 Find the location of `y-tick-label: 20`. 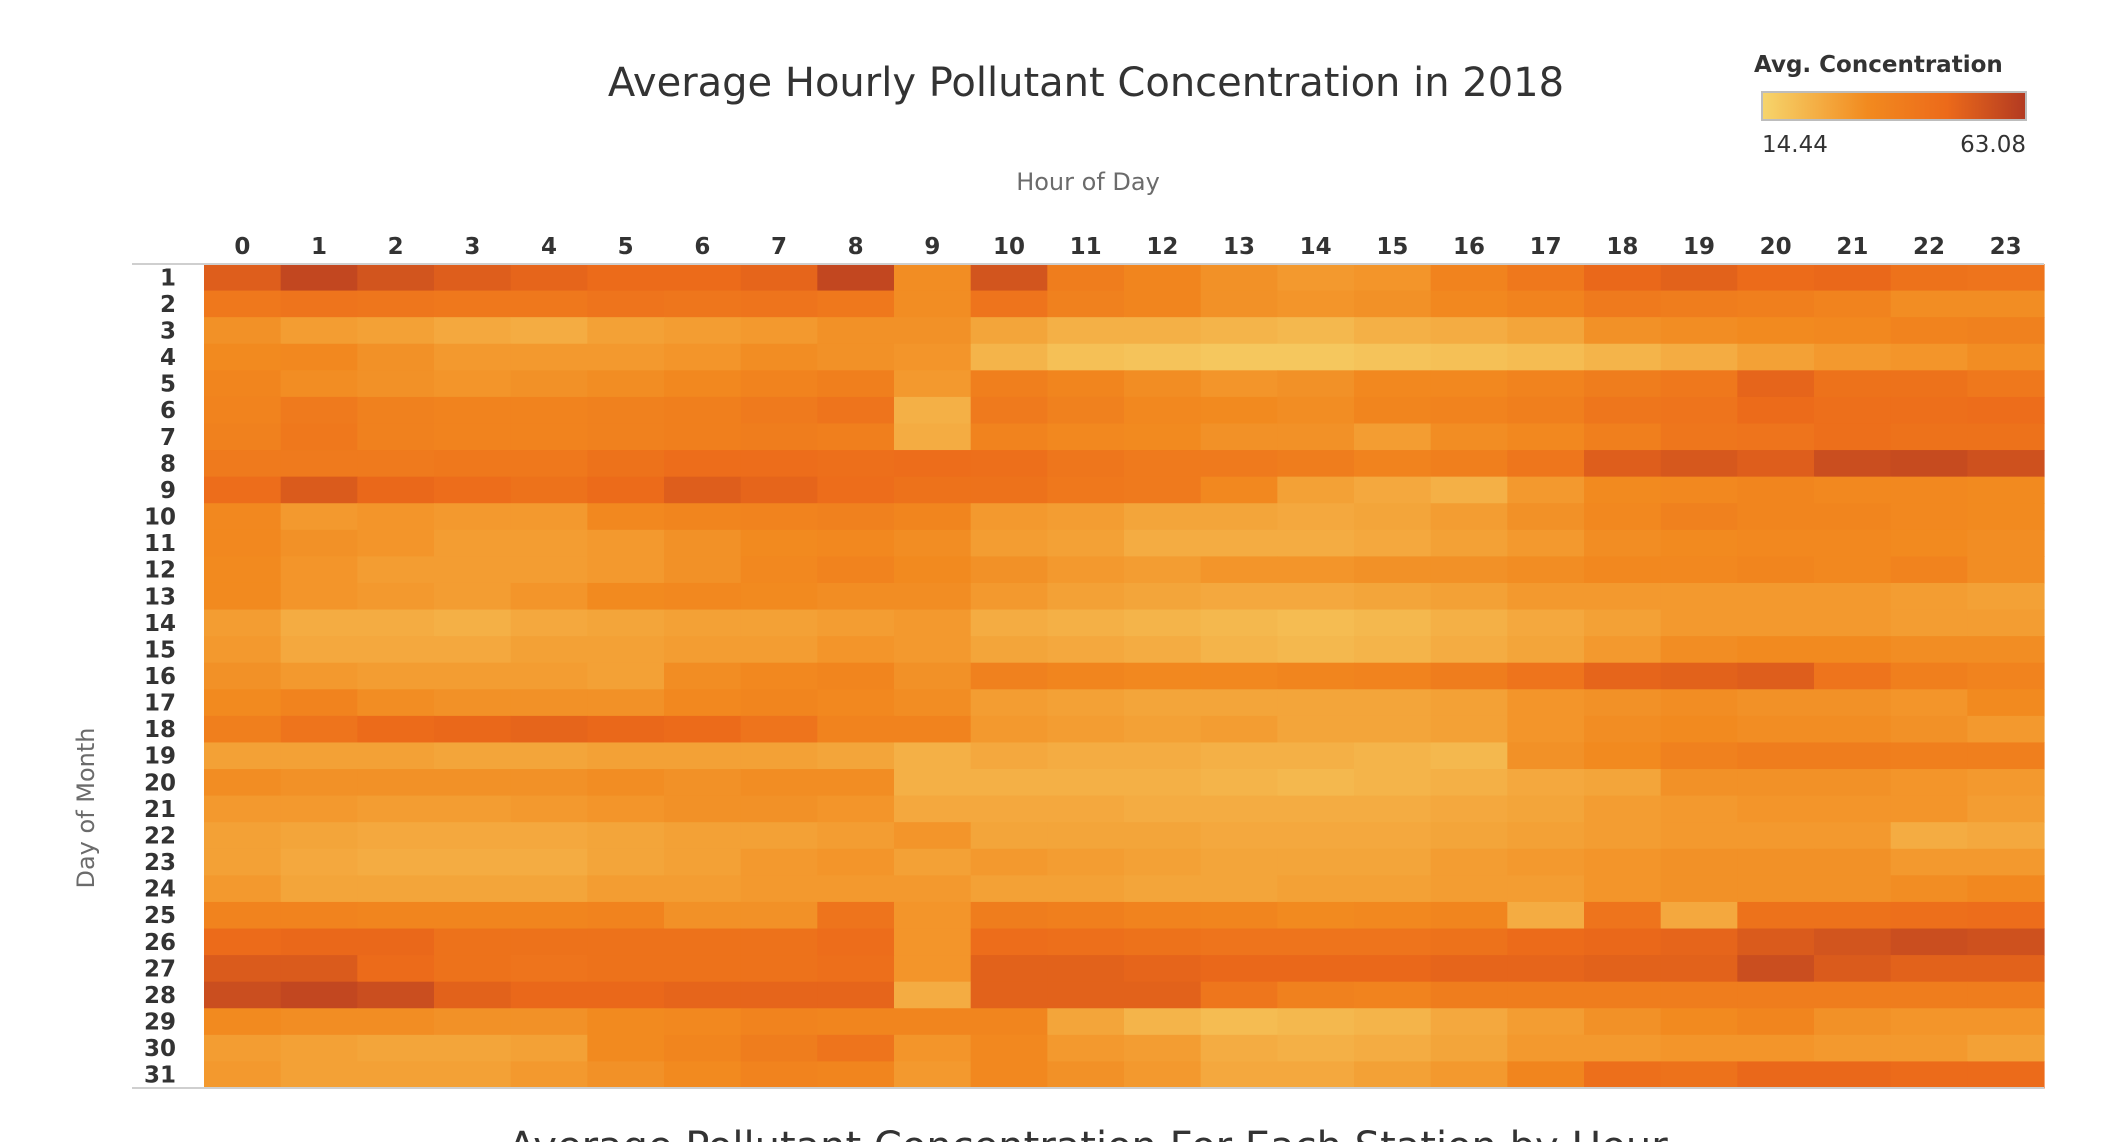

y-tick-label: 20 is located at coordinates (160, 783).